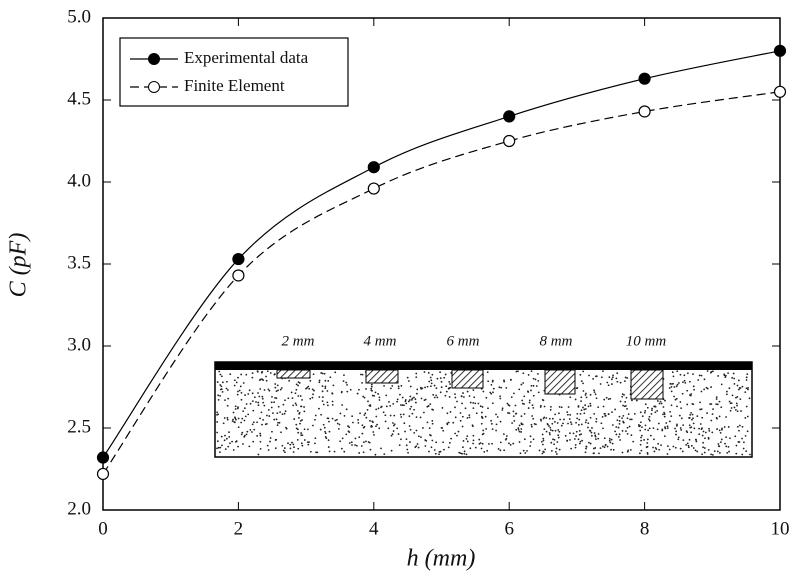 The width and height of the screenshot is (796, 577). I want to click on inset-label: 6 mm, so click(463, 341).